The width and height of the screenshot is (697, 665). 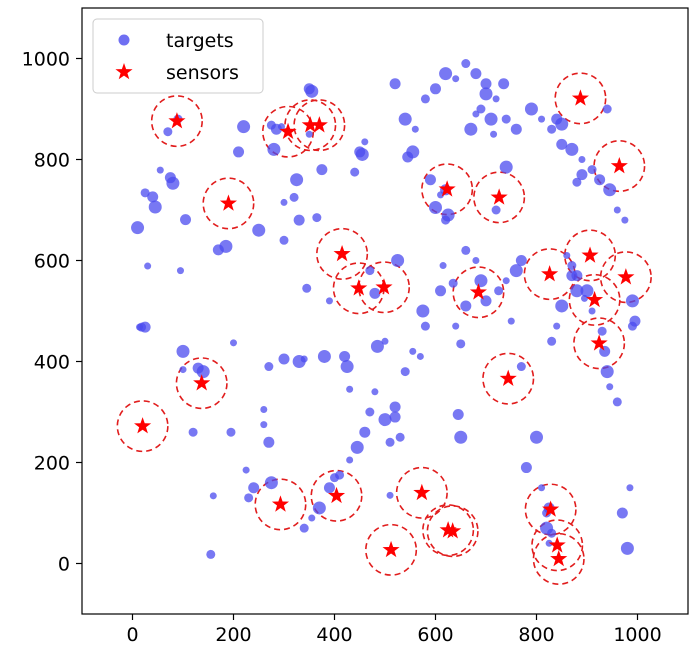 What do you see at coordinates (46, 60) in the screenshot?
I see `y-tick-label: 1000` at bounding box center [46, 60].